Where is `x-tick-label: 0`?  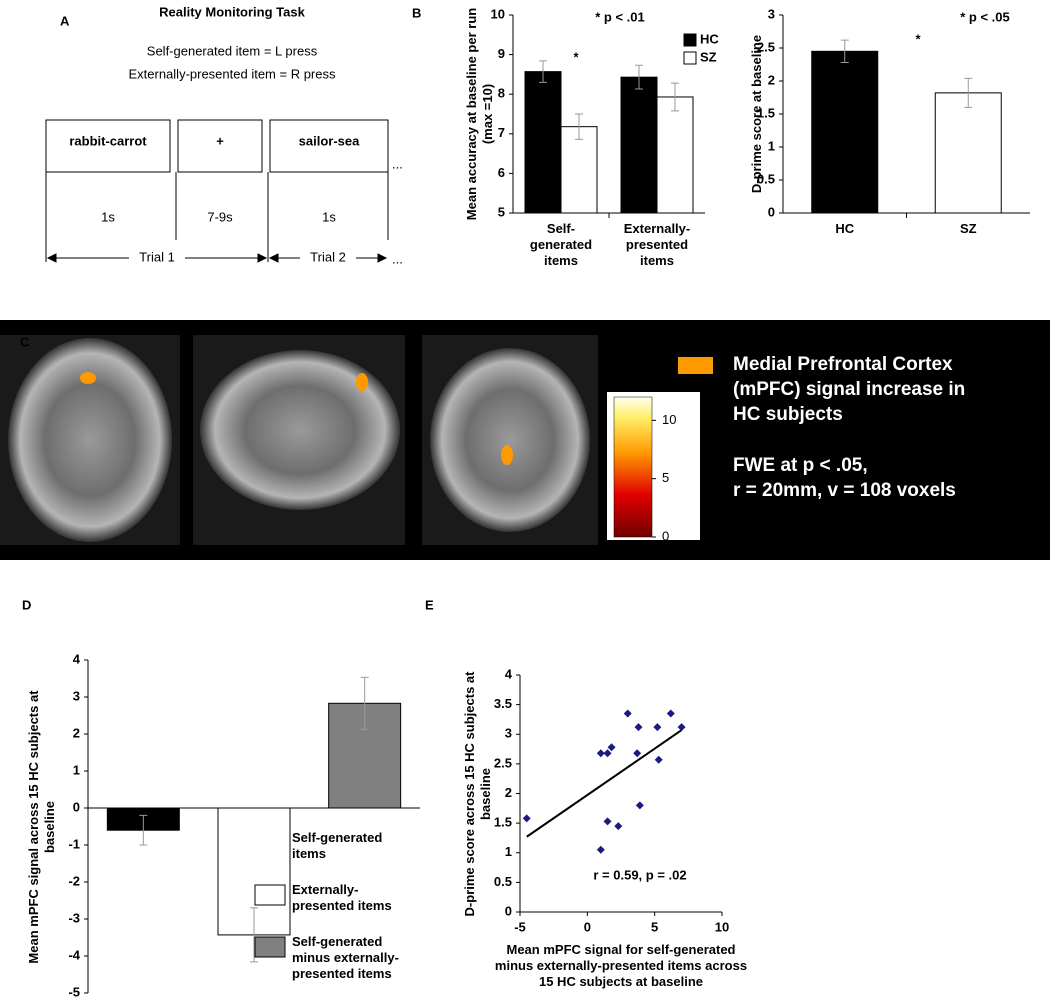
x-tick-label: 0 is located at coordinates (587, 926).